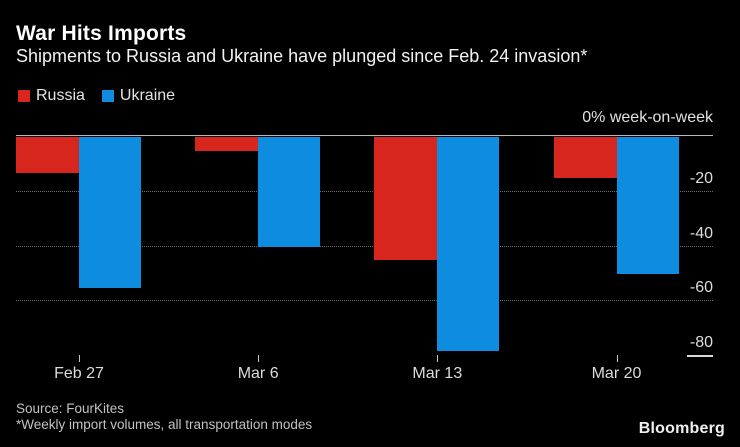  What do you see at coordinates (96, 96) in the screenshot?
I see `legend: Russia Ukraine` at bounding box center [96, 96].